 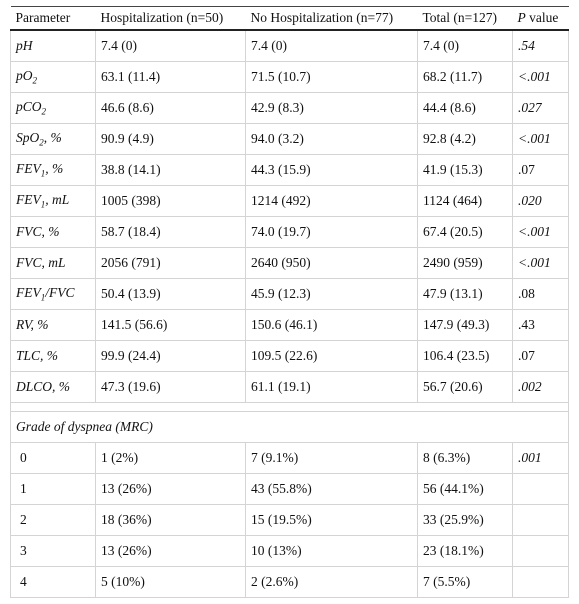 What do you see at coordinates (53, 458) in the screenshot?
I see `grade-cell: 0` at bounding box center [53, 458].